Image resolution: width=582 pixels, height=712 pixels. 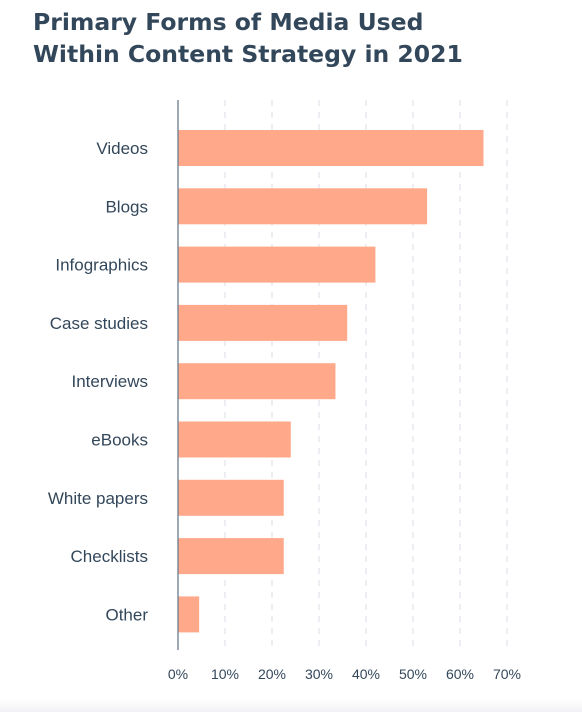 I want to click on bottom-edge-shadow, so click(x=291, y=705).